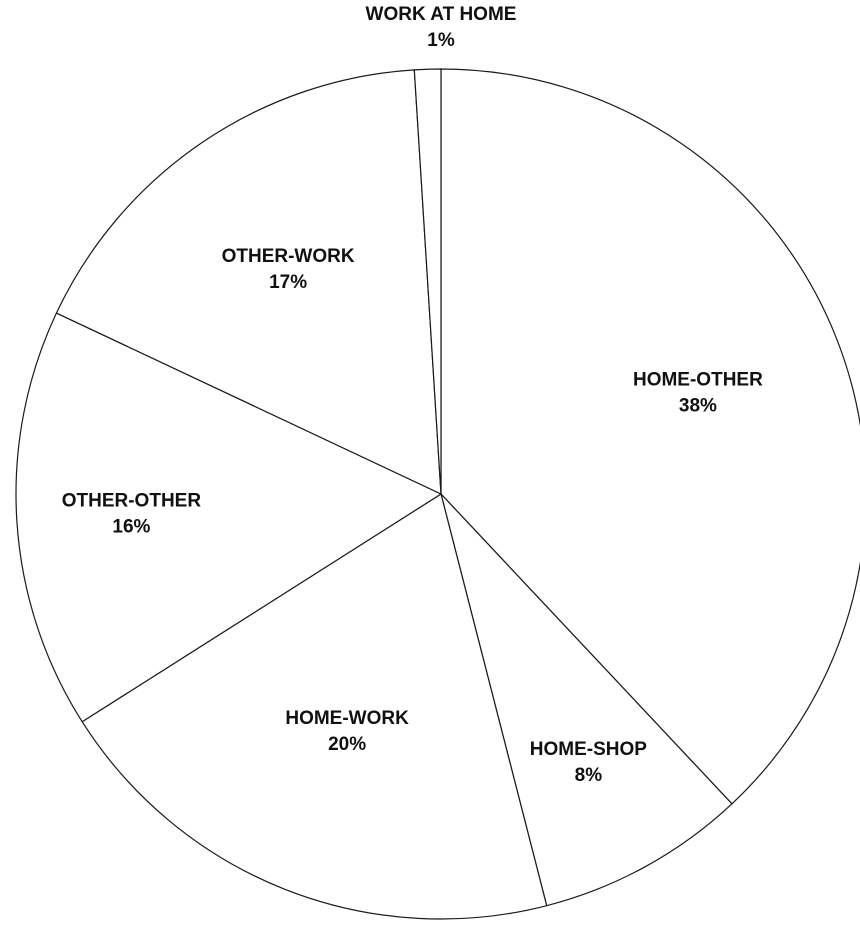 This screenshot has height=925, width=860. What do you see at coordinates (698, 379) in the screenshot?
I see `slice-label-home-other: HOME-OTHER` at bounding box center [698, 379].